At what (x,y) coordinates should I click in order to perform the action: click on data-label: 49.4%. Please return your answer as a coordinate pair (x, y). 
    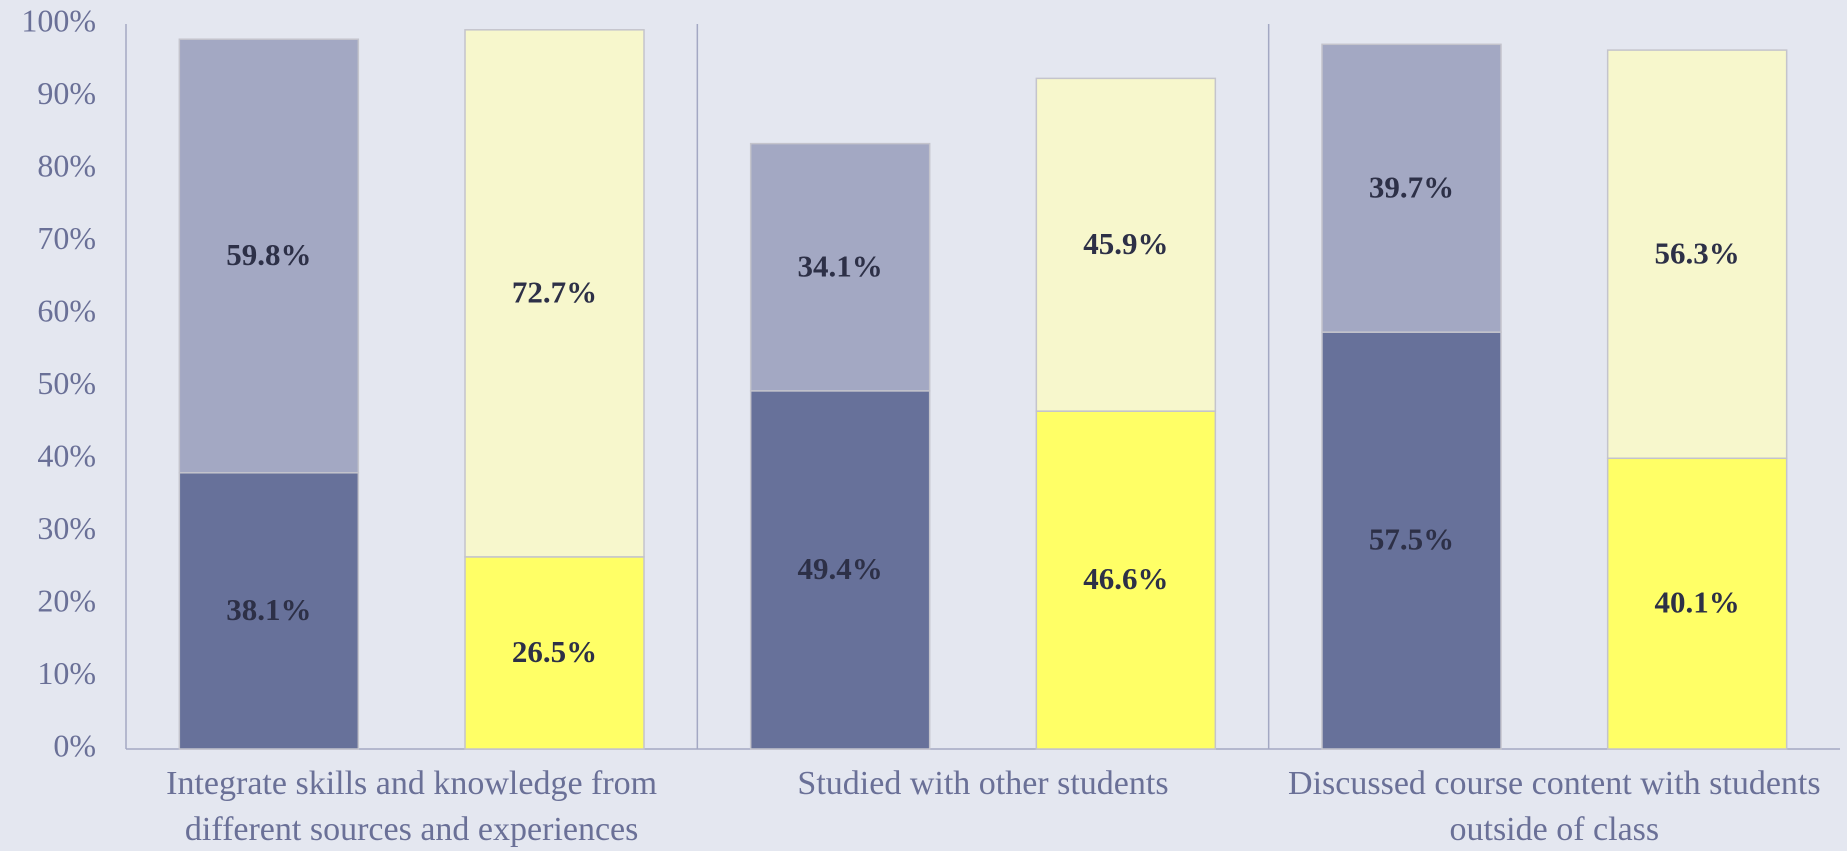
    Looking at the image, I should click on (840, 568).